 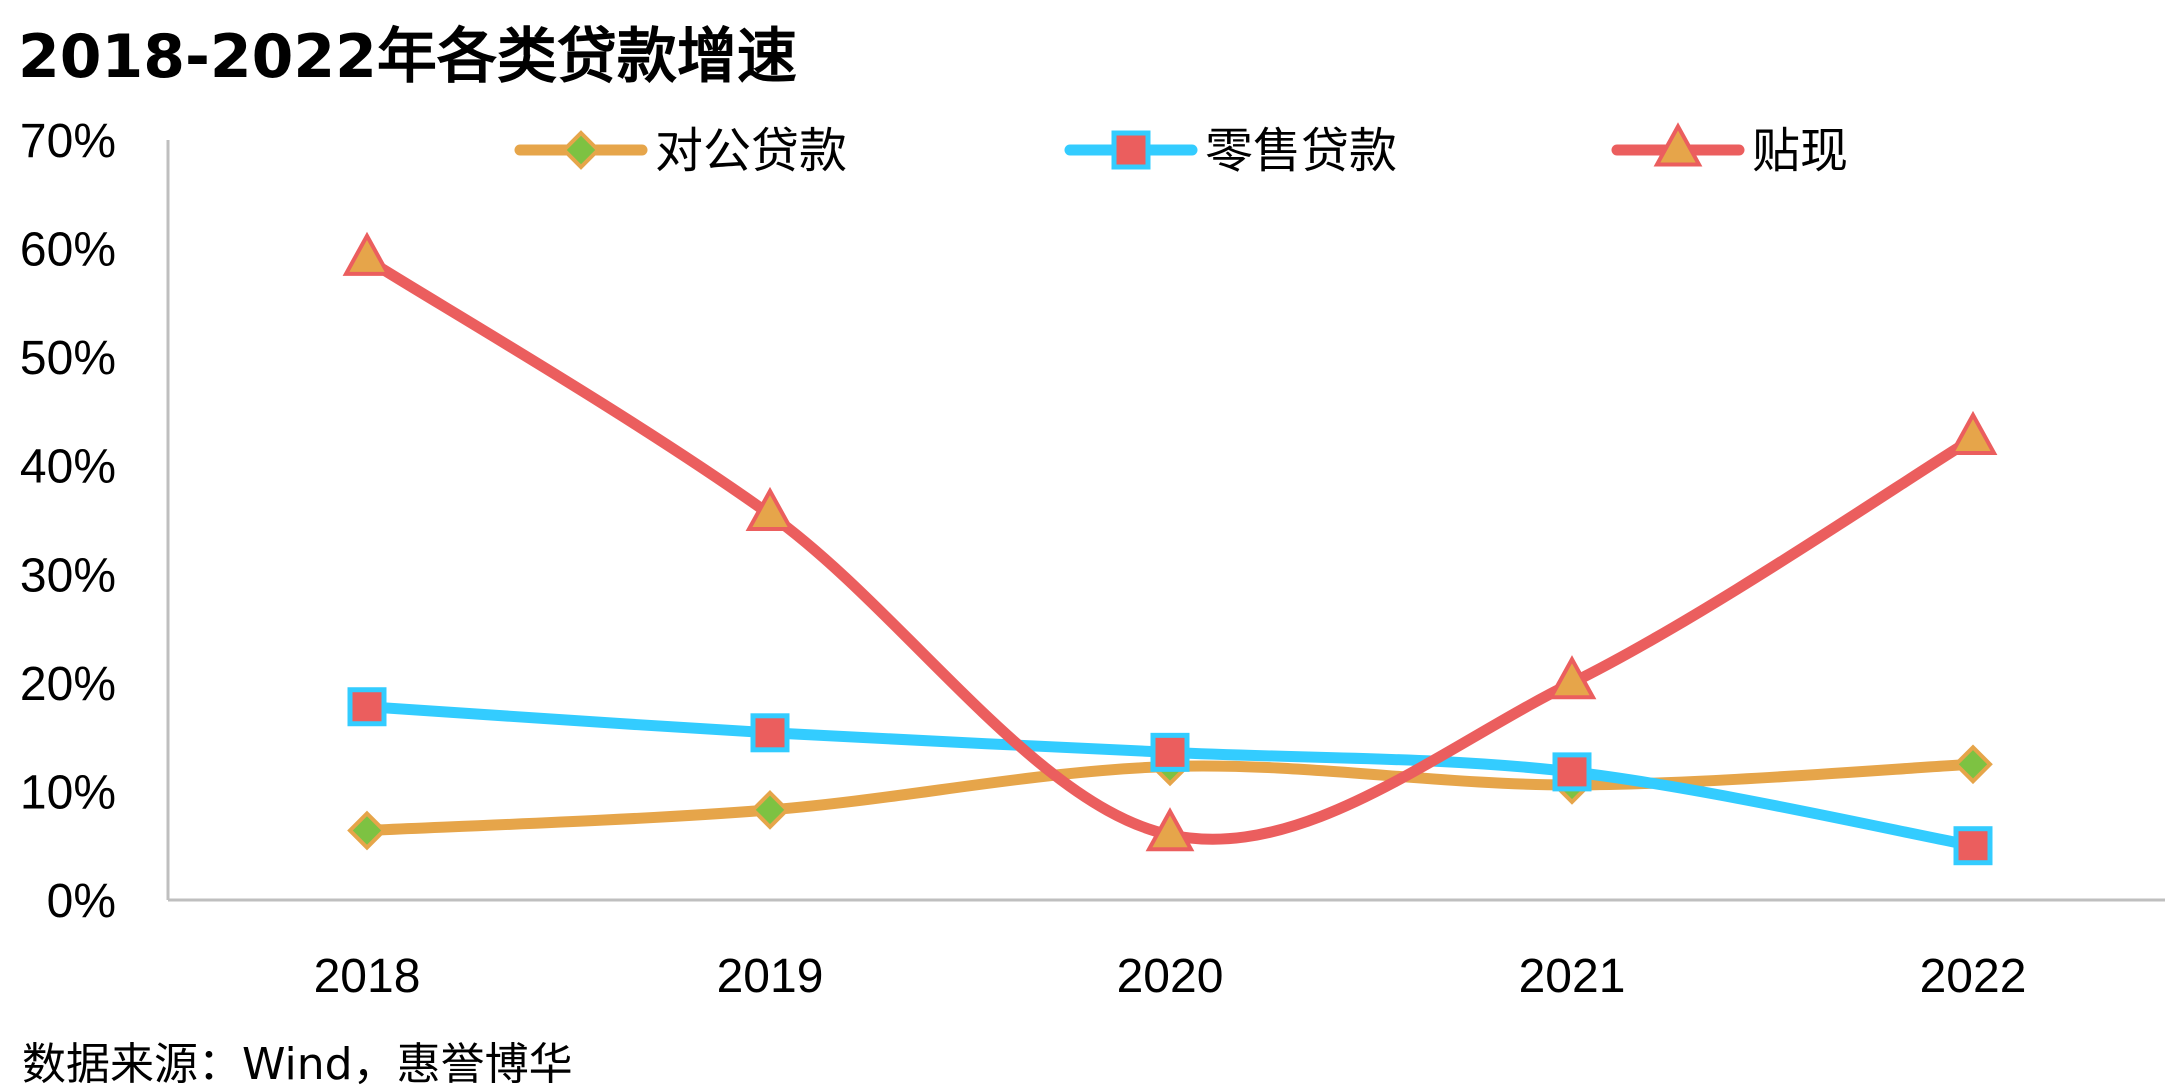 What do you see at coordinates (68, 250) in the screenshot?
I see `y-tick-label: 60%` at bounding box center [68, 250].